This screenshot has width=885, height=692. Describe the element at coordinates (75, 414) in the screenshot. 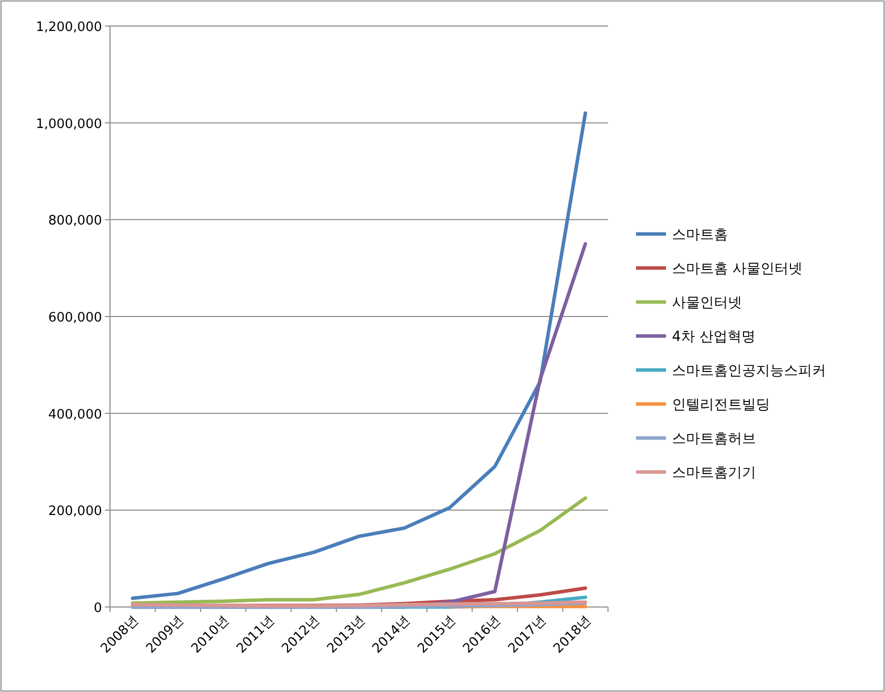

I see `y-tick-label: 400,000` at that location.